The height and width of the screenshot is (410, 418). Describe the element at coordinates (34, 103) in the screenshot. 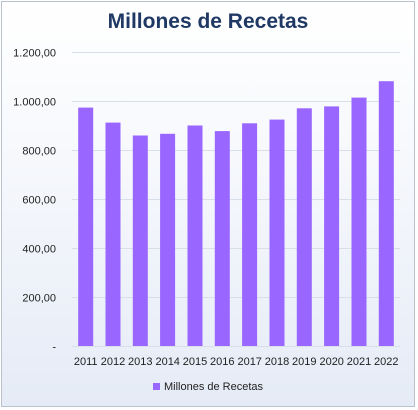

I see `y-tick-label: 1.000,00` at that location.